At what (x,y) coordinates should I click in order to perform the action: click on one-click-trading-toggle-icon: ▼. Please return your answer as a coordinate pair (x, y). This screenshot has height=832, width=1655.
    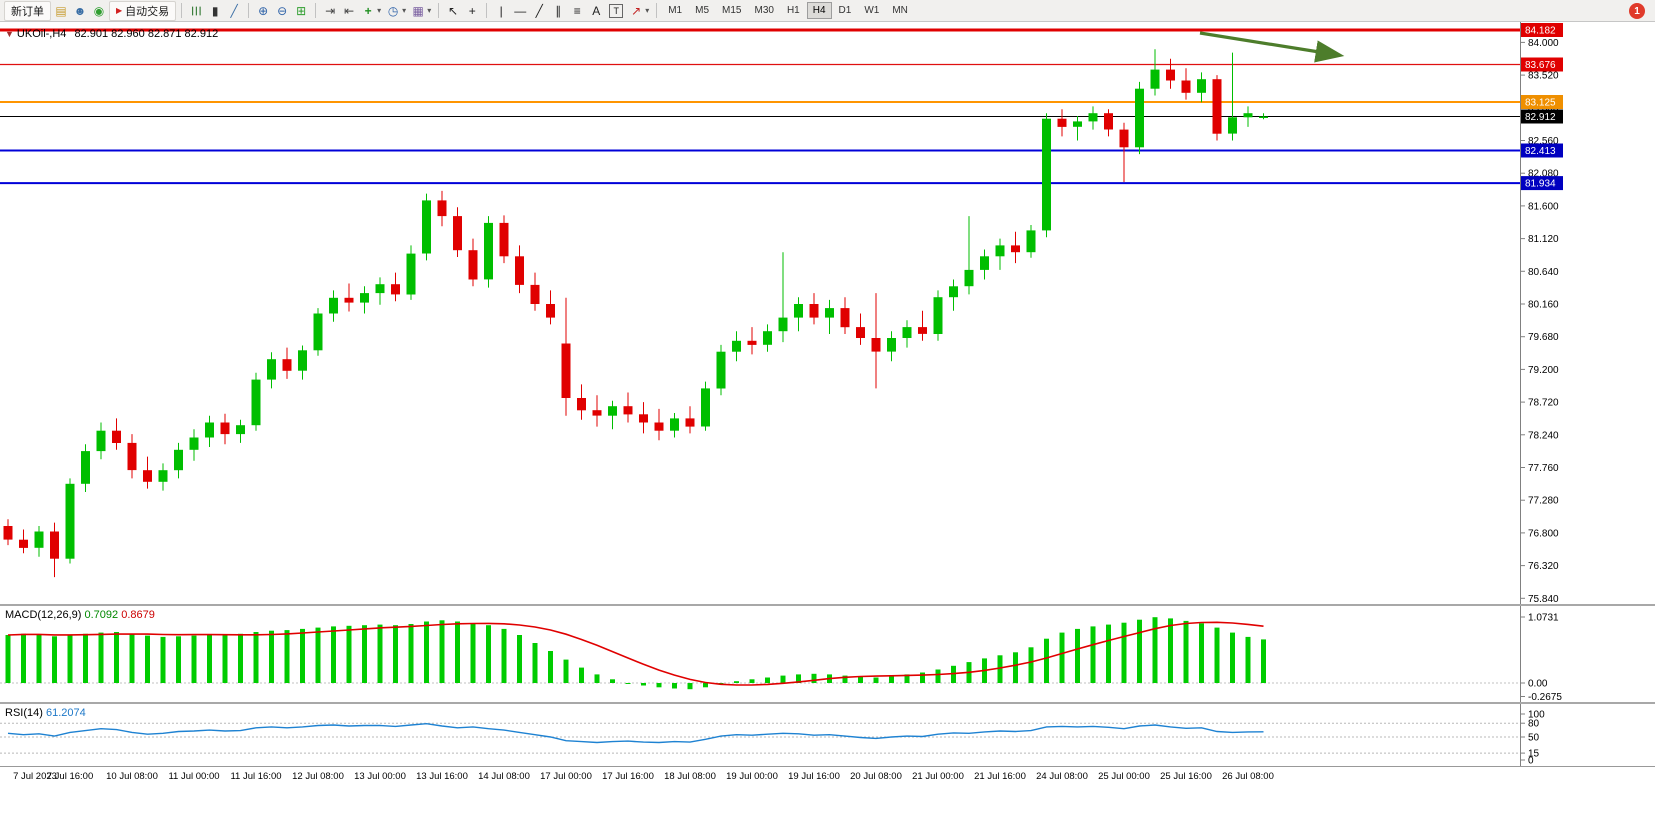
    Looking at the image, I should click on (9, 34).